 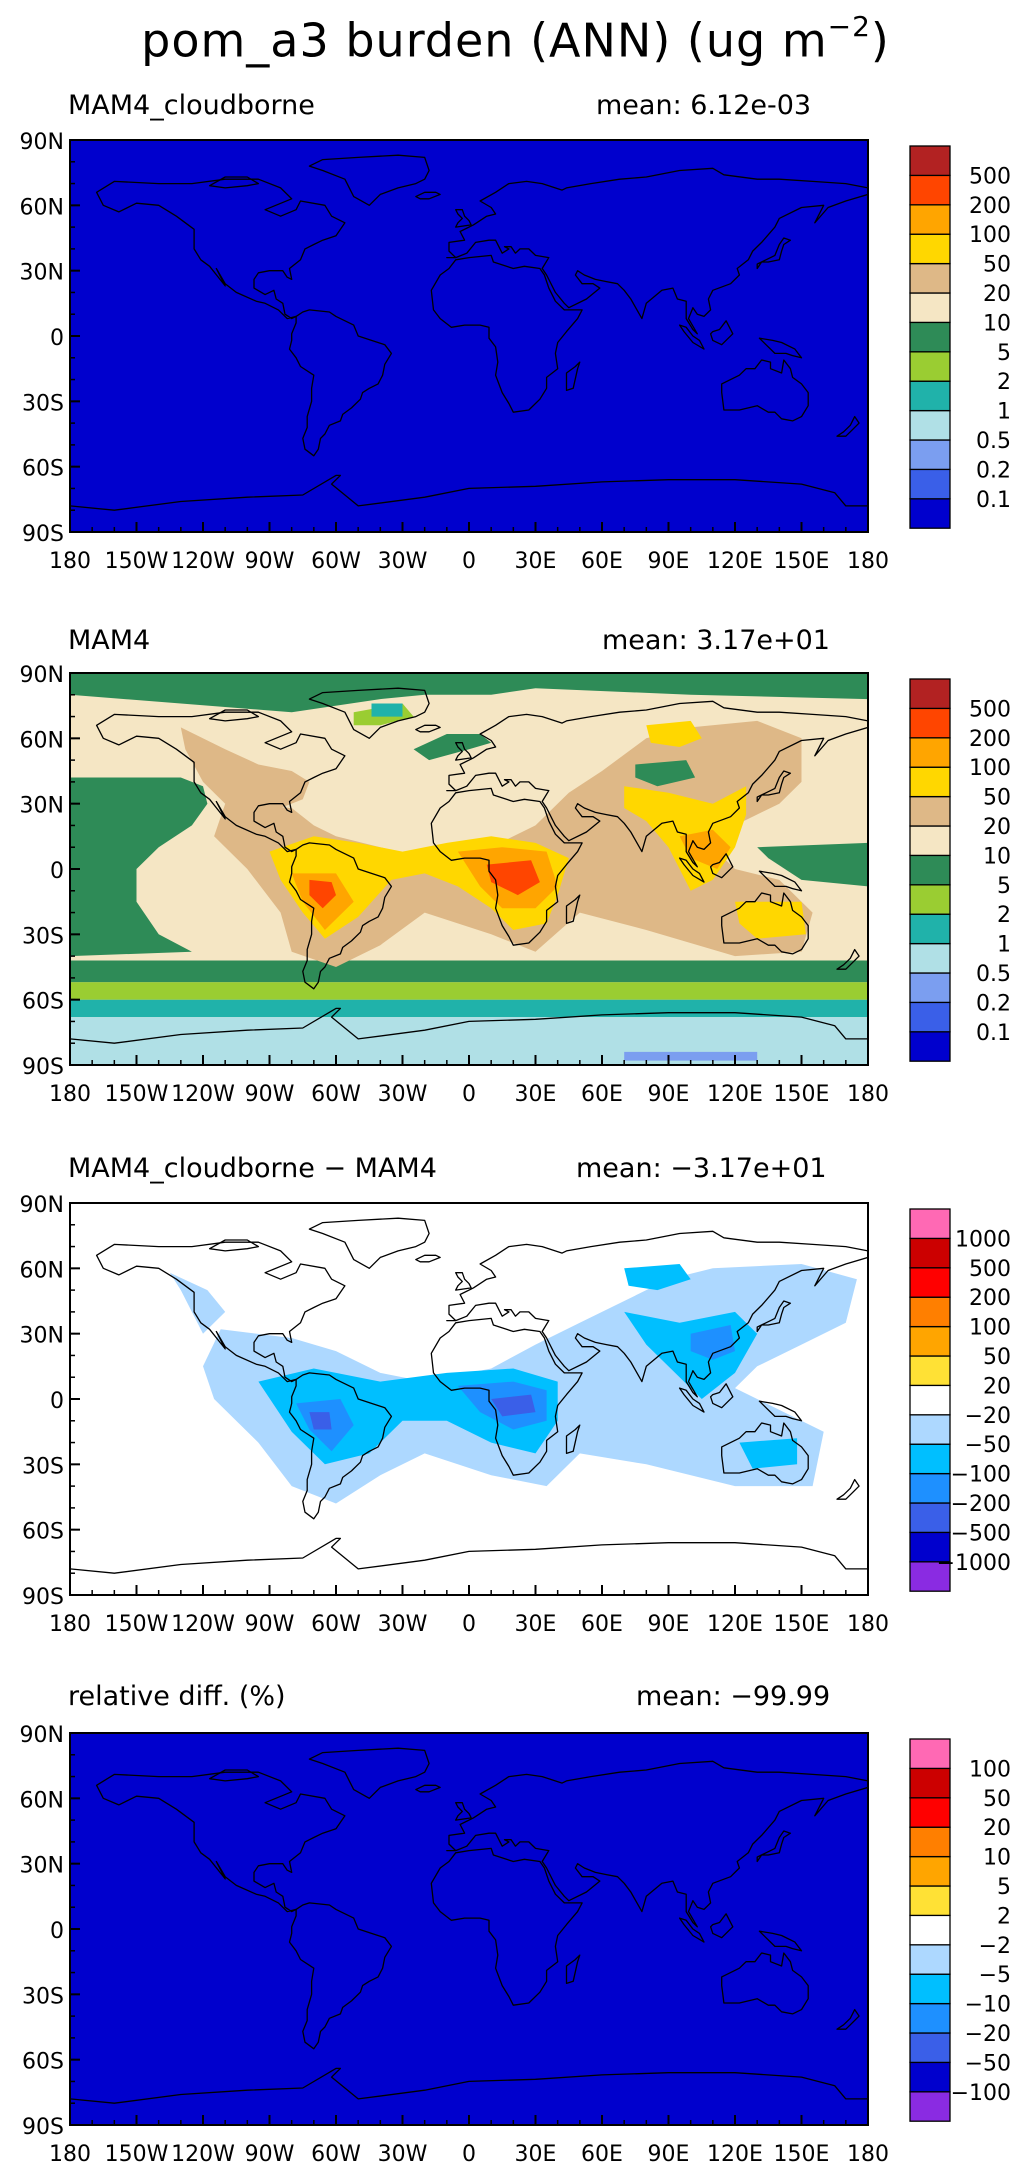 I want to click on field-fill, so click(x=469, y=1929).